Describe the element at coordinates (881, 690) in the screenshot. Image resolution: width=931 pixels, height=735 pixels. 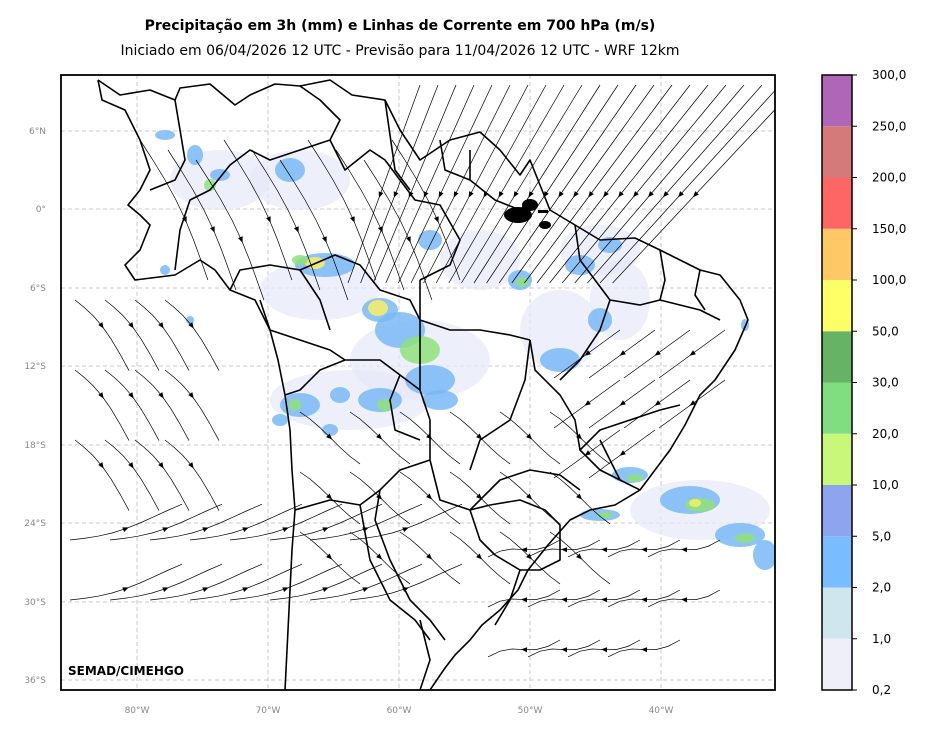
I see `colorbar-label: 0,2` at that location.